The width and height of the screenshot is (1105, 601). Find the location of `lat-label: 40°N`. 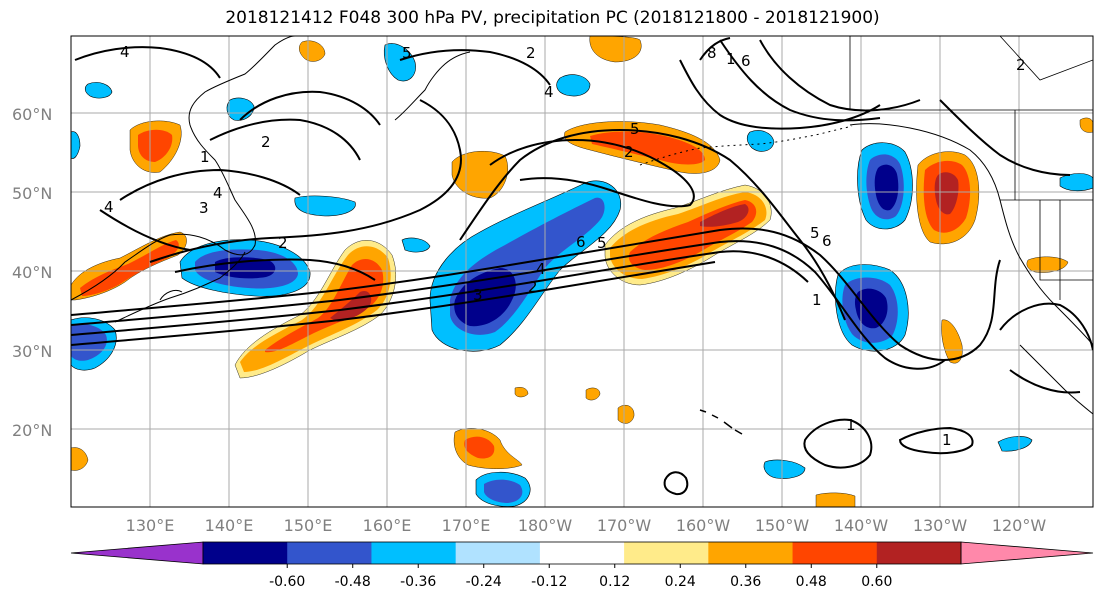

lat-label: 40°N is located at coordinates (32, 272).